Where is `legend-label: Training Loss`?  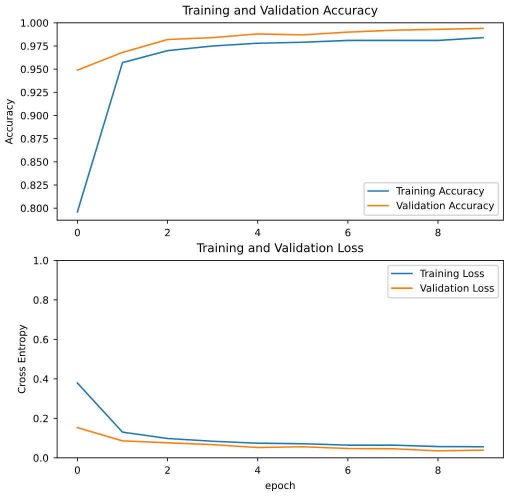 legend-label: Training Loss is located at coordinates (452, 274).